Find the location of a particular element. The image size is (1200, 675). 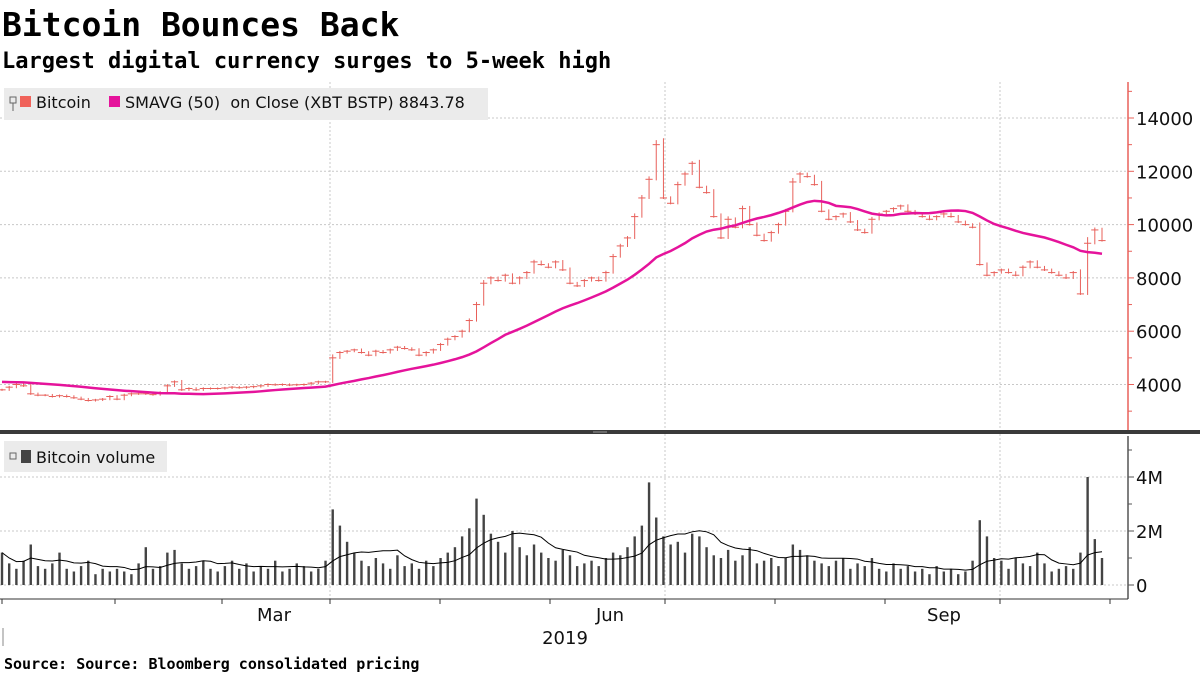

price-y-tick-label: 6000 is located at coordinates (1159, 332).